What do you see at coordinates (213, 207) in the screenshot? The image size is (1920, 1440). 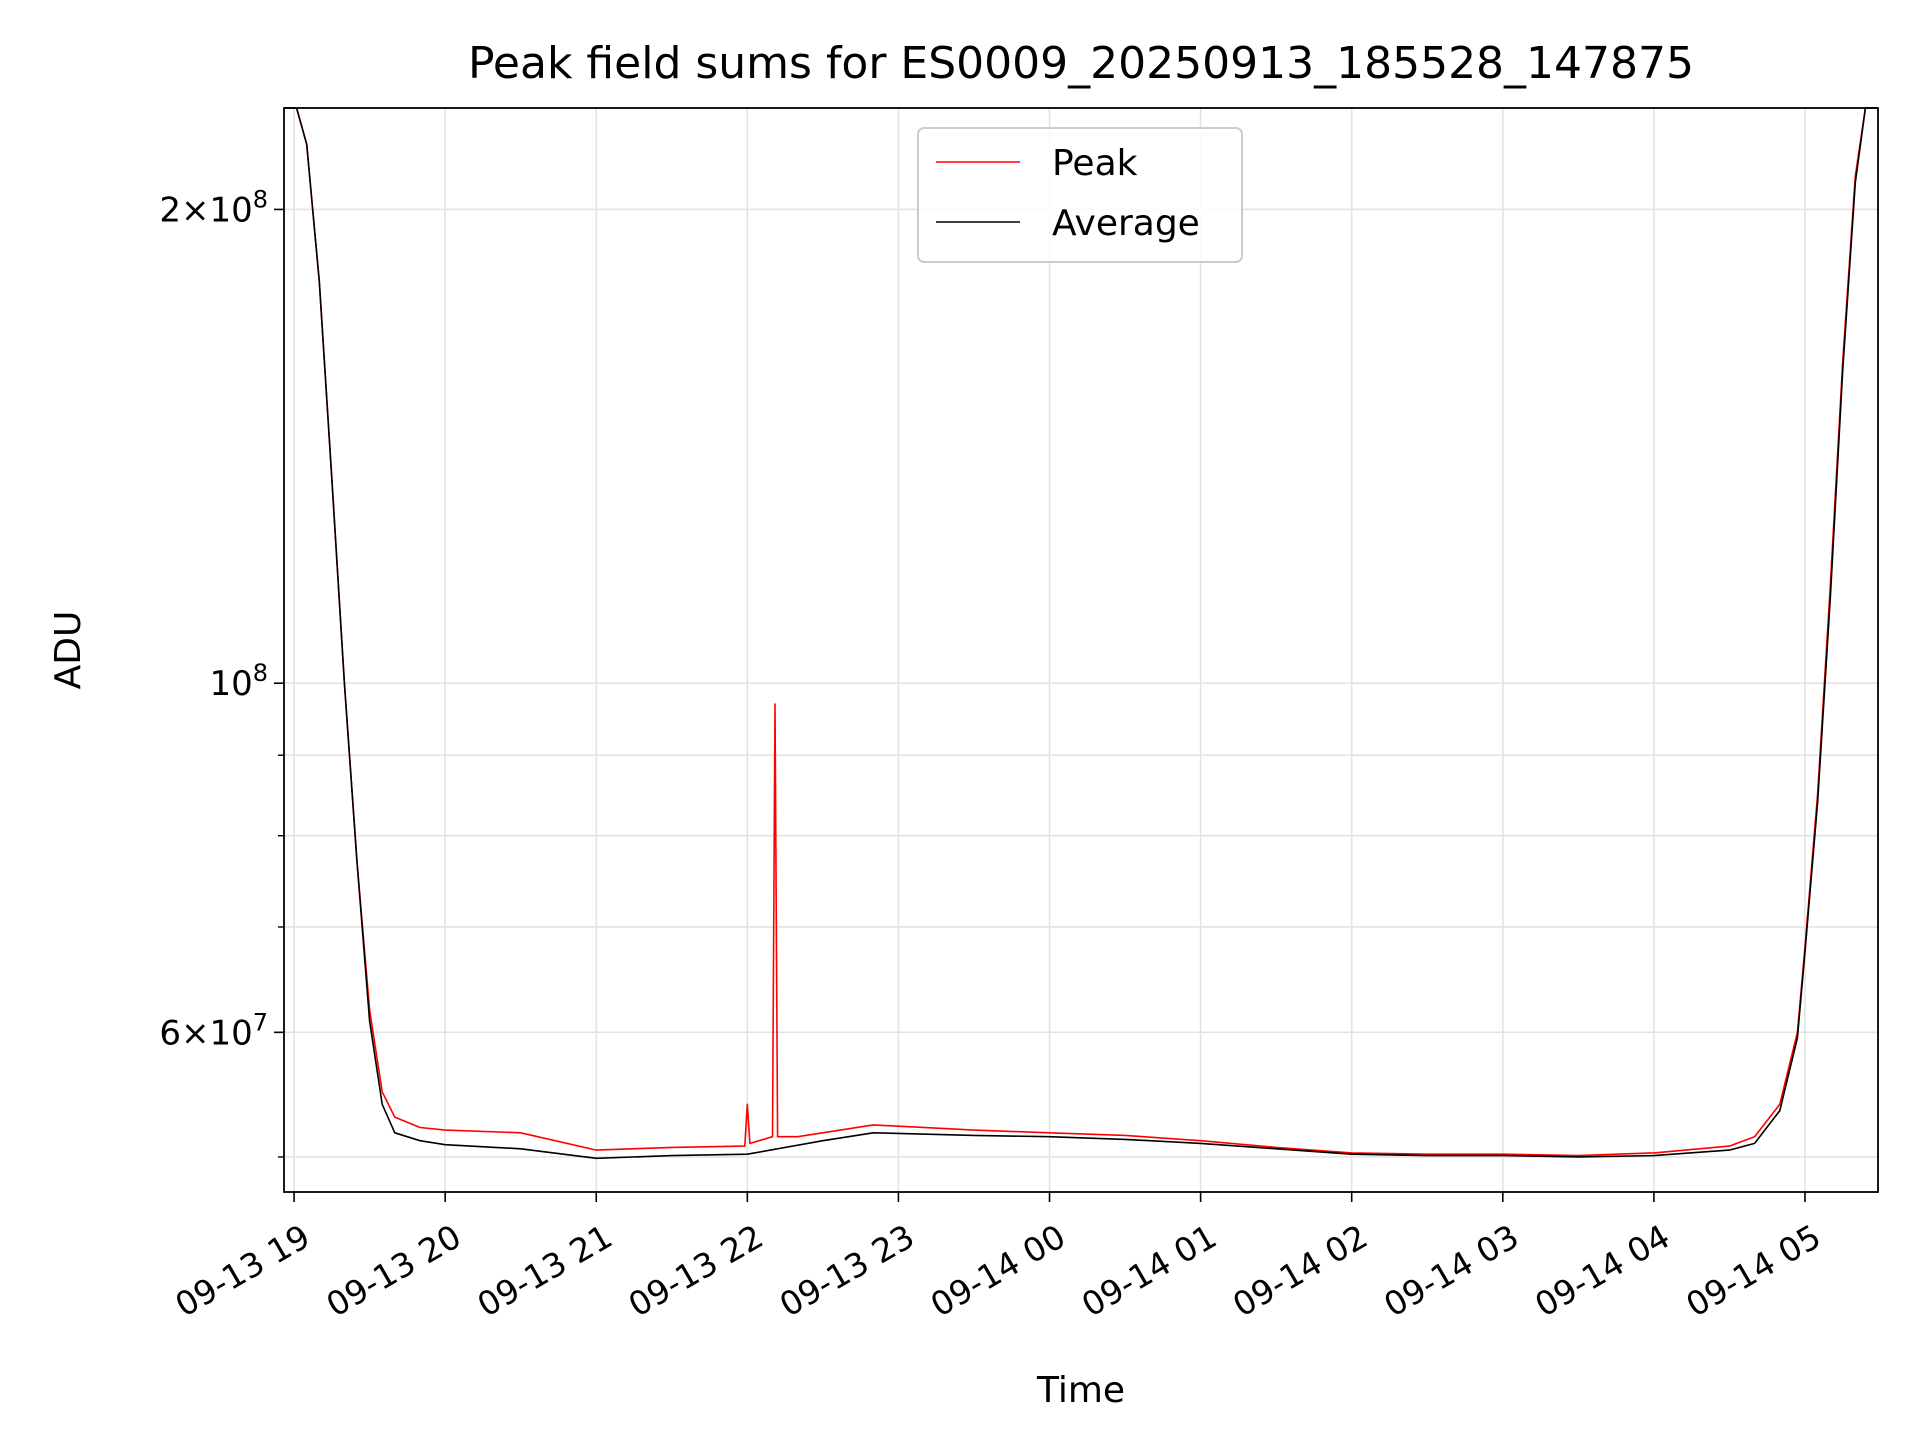 I see `y-tick-label: 2×108` at bounding box center [213, 207].